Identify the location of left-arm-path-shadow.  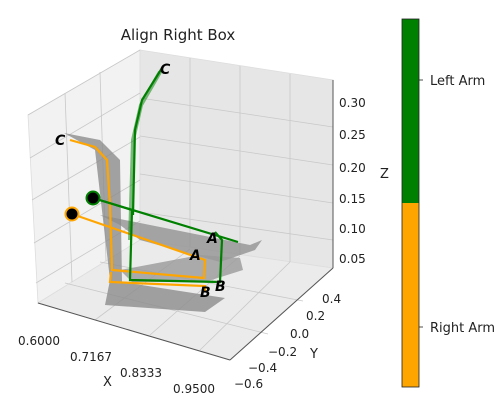
(145, 156).